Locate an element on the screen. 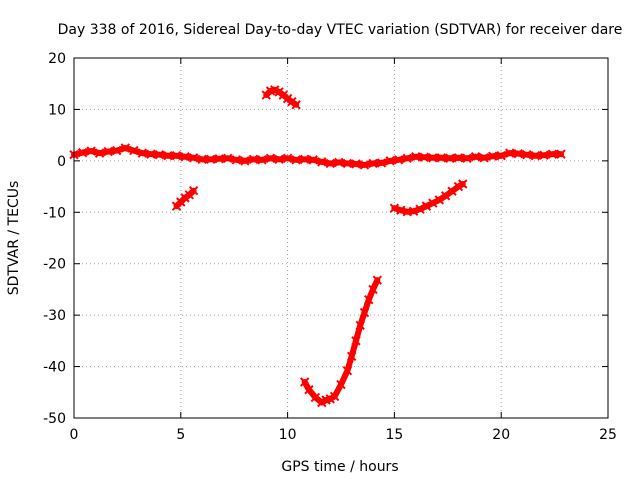  x-tick-label: 15 is located at coordinates (394, 435).